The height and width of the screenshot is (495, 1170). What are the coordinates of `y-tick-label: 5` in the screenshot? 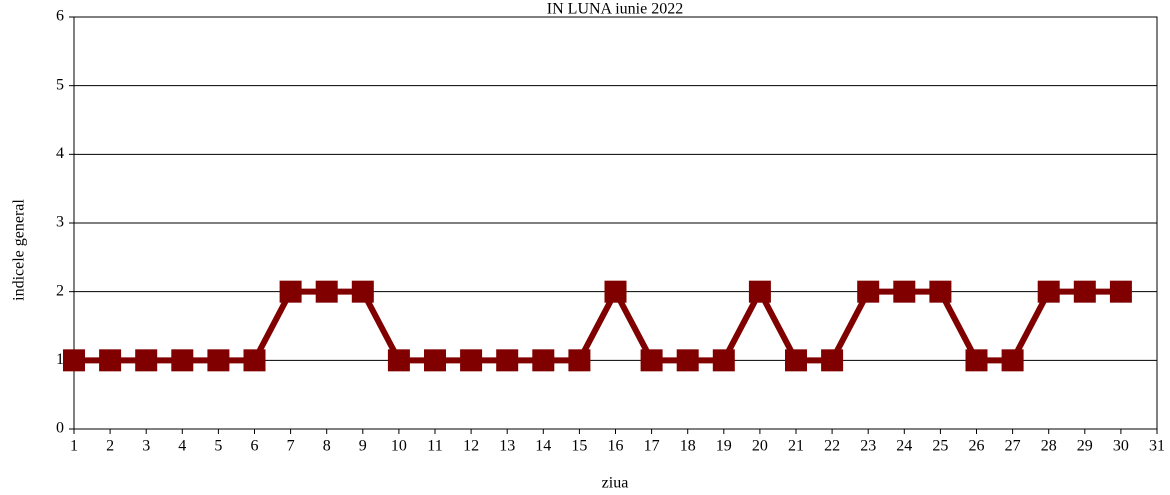 It's located at (60, 84).